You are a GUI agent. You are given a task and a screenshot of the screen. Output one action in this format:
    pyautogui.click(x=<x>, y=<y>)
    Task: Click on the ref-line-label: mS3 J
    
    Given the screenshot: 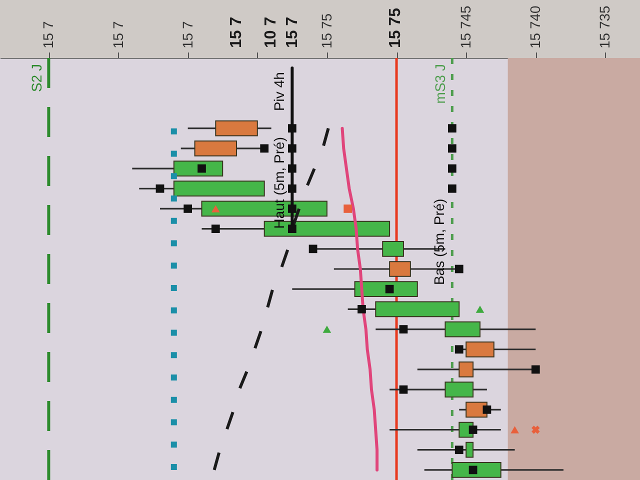 What is the action you would take?
    pyautogui.click(x=440, y=84)
    